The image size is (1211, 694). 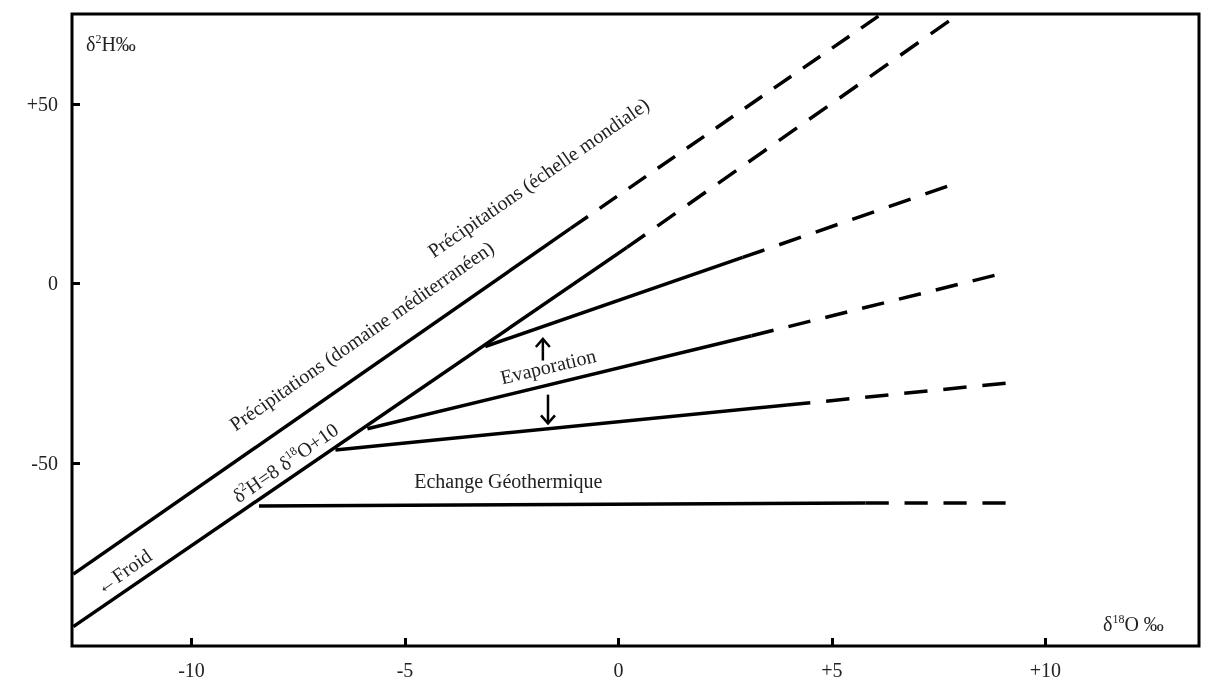 What do you see at coordinates (53, 283) in the screenshot?
I see `y-tick-label: 0` at bounding box center [53, 283].